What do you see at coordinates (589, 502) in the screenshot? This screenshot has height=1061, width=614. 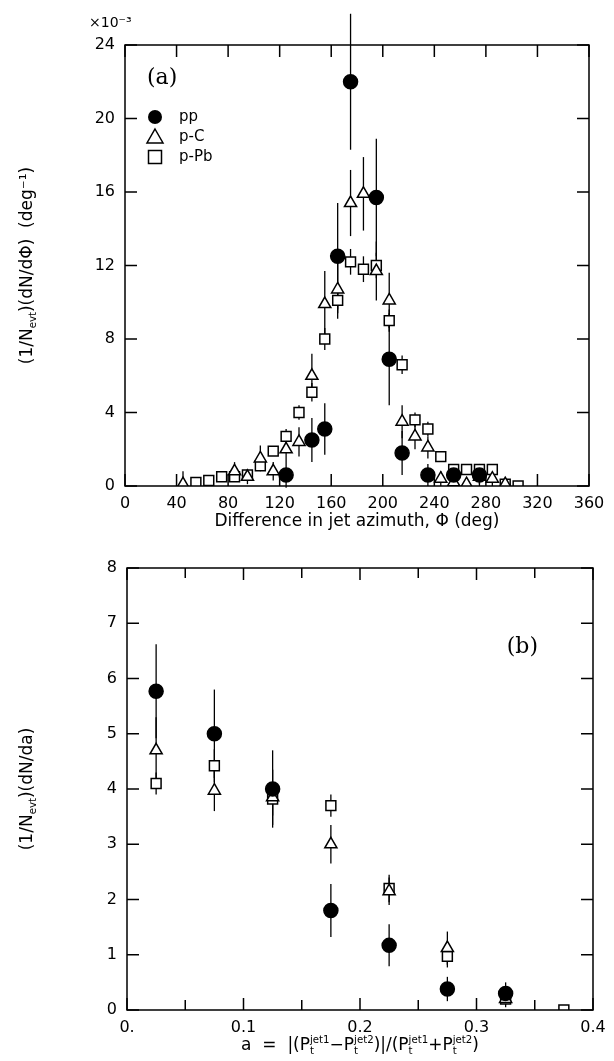 I see `x-tick-label: 360` at bounding box center [589, 502].